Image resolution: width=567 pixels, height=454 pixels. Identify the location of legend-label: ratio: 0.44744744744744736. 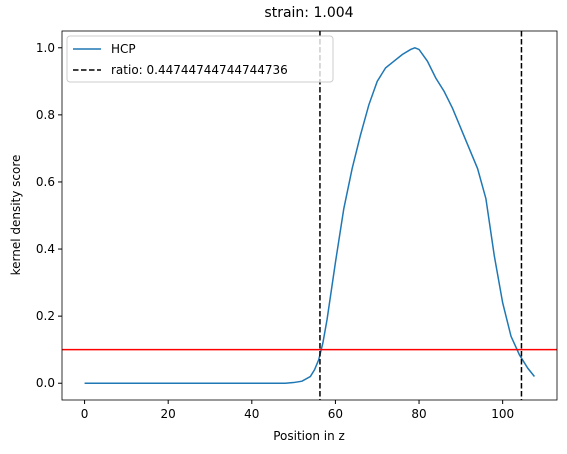
(199, 70).